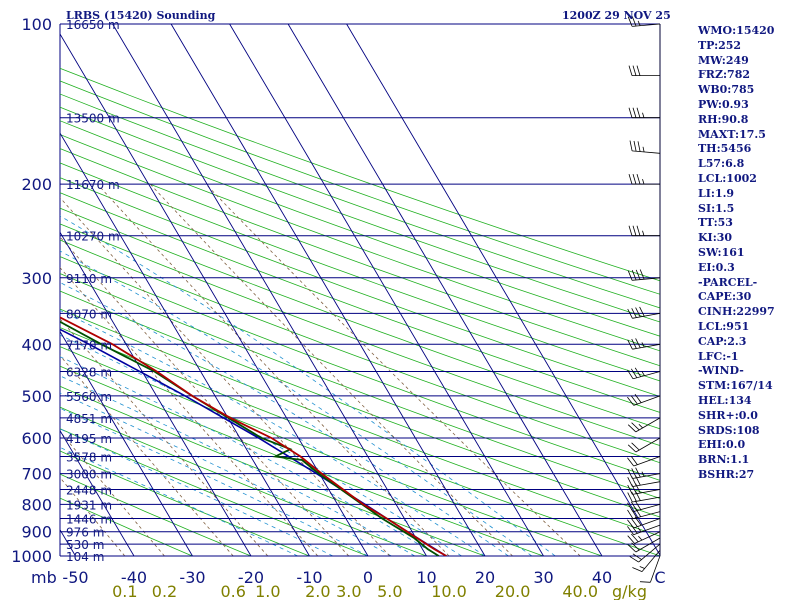  What do you see at coordinates (164, 591) in the screenshot?
I see `mixing-ratio-tick-label: 0.2` at bounding box center [164, 591].